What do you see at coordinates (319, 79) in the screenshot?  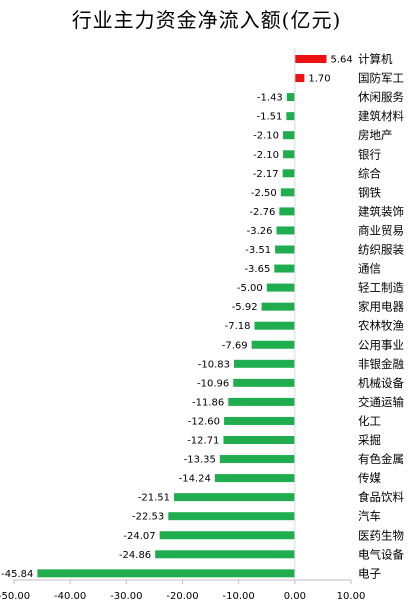 I see `data-label: 1.70` at bounding box center [319, 79].